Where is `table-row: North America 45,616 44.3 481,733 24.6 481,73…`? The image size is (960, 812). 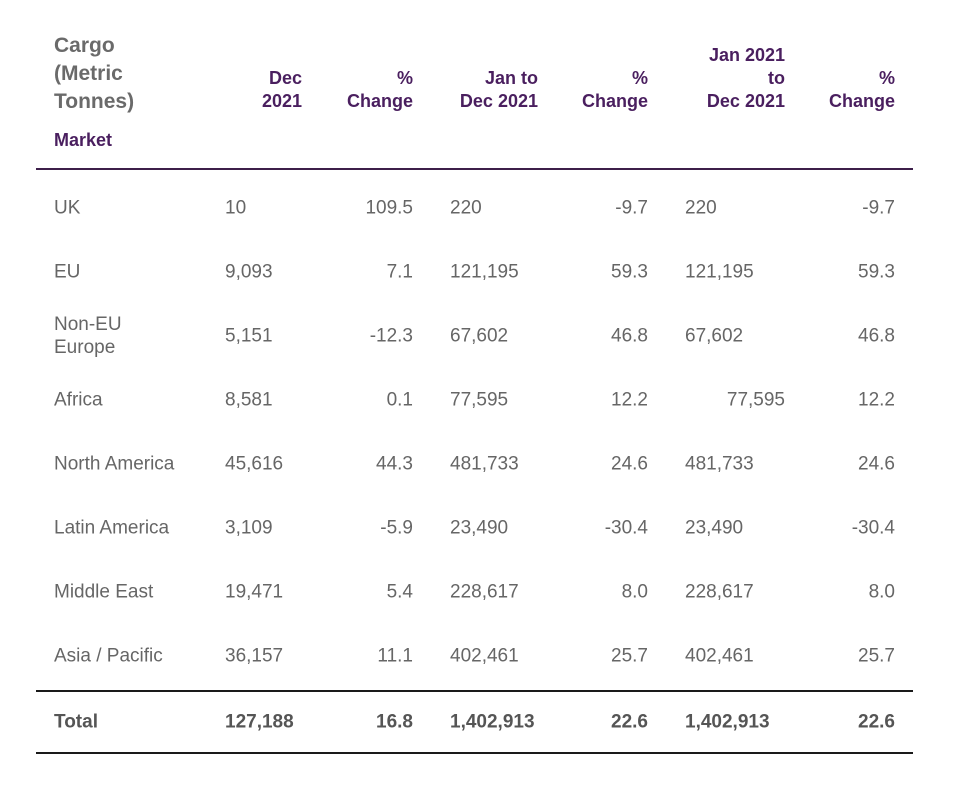
table-row: North America 45,616 44.3 481,733 24.6 481,73… is located at coordinates (474, 464).